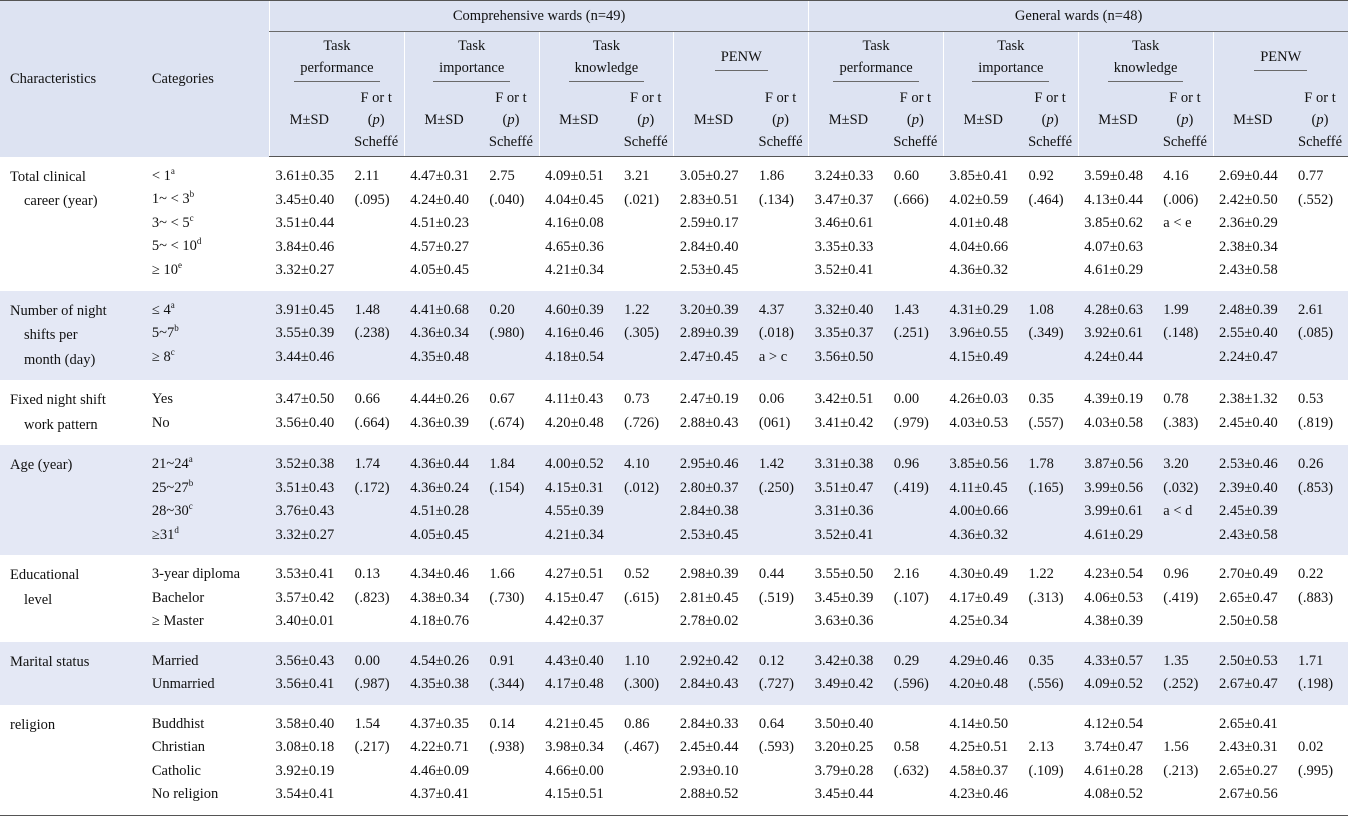  I want to click on comp-task-importance-header: Task importance, so click(471, 57).